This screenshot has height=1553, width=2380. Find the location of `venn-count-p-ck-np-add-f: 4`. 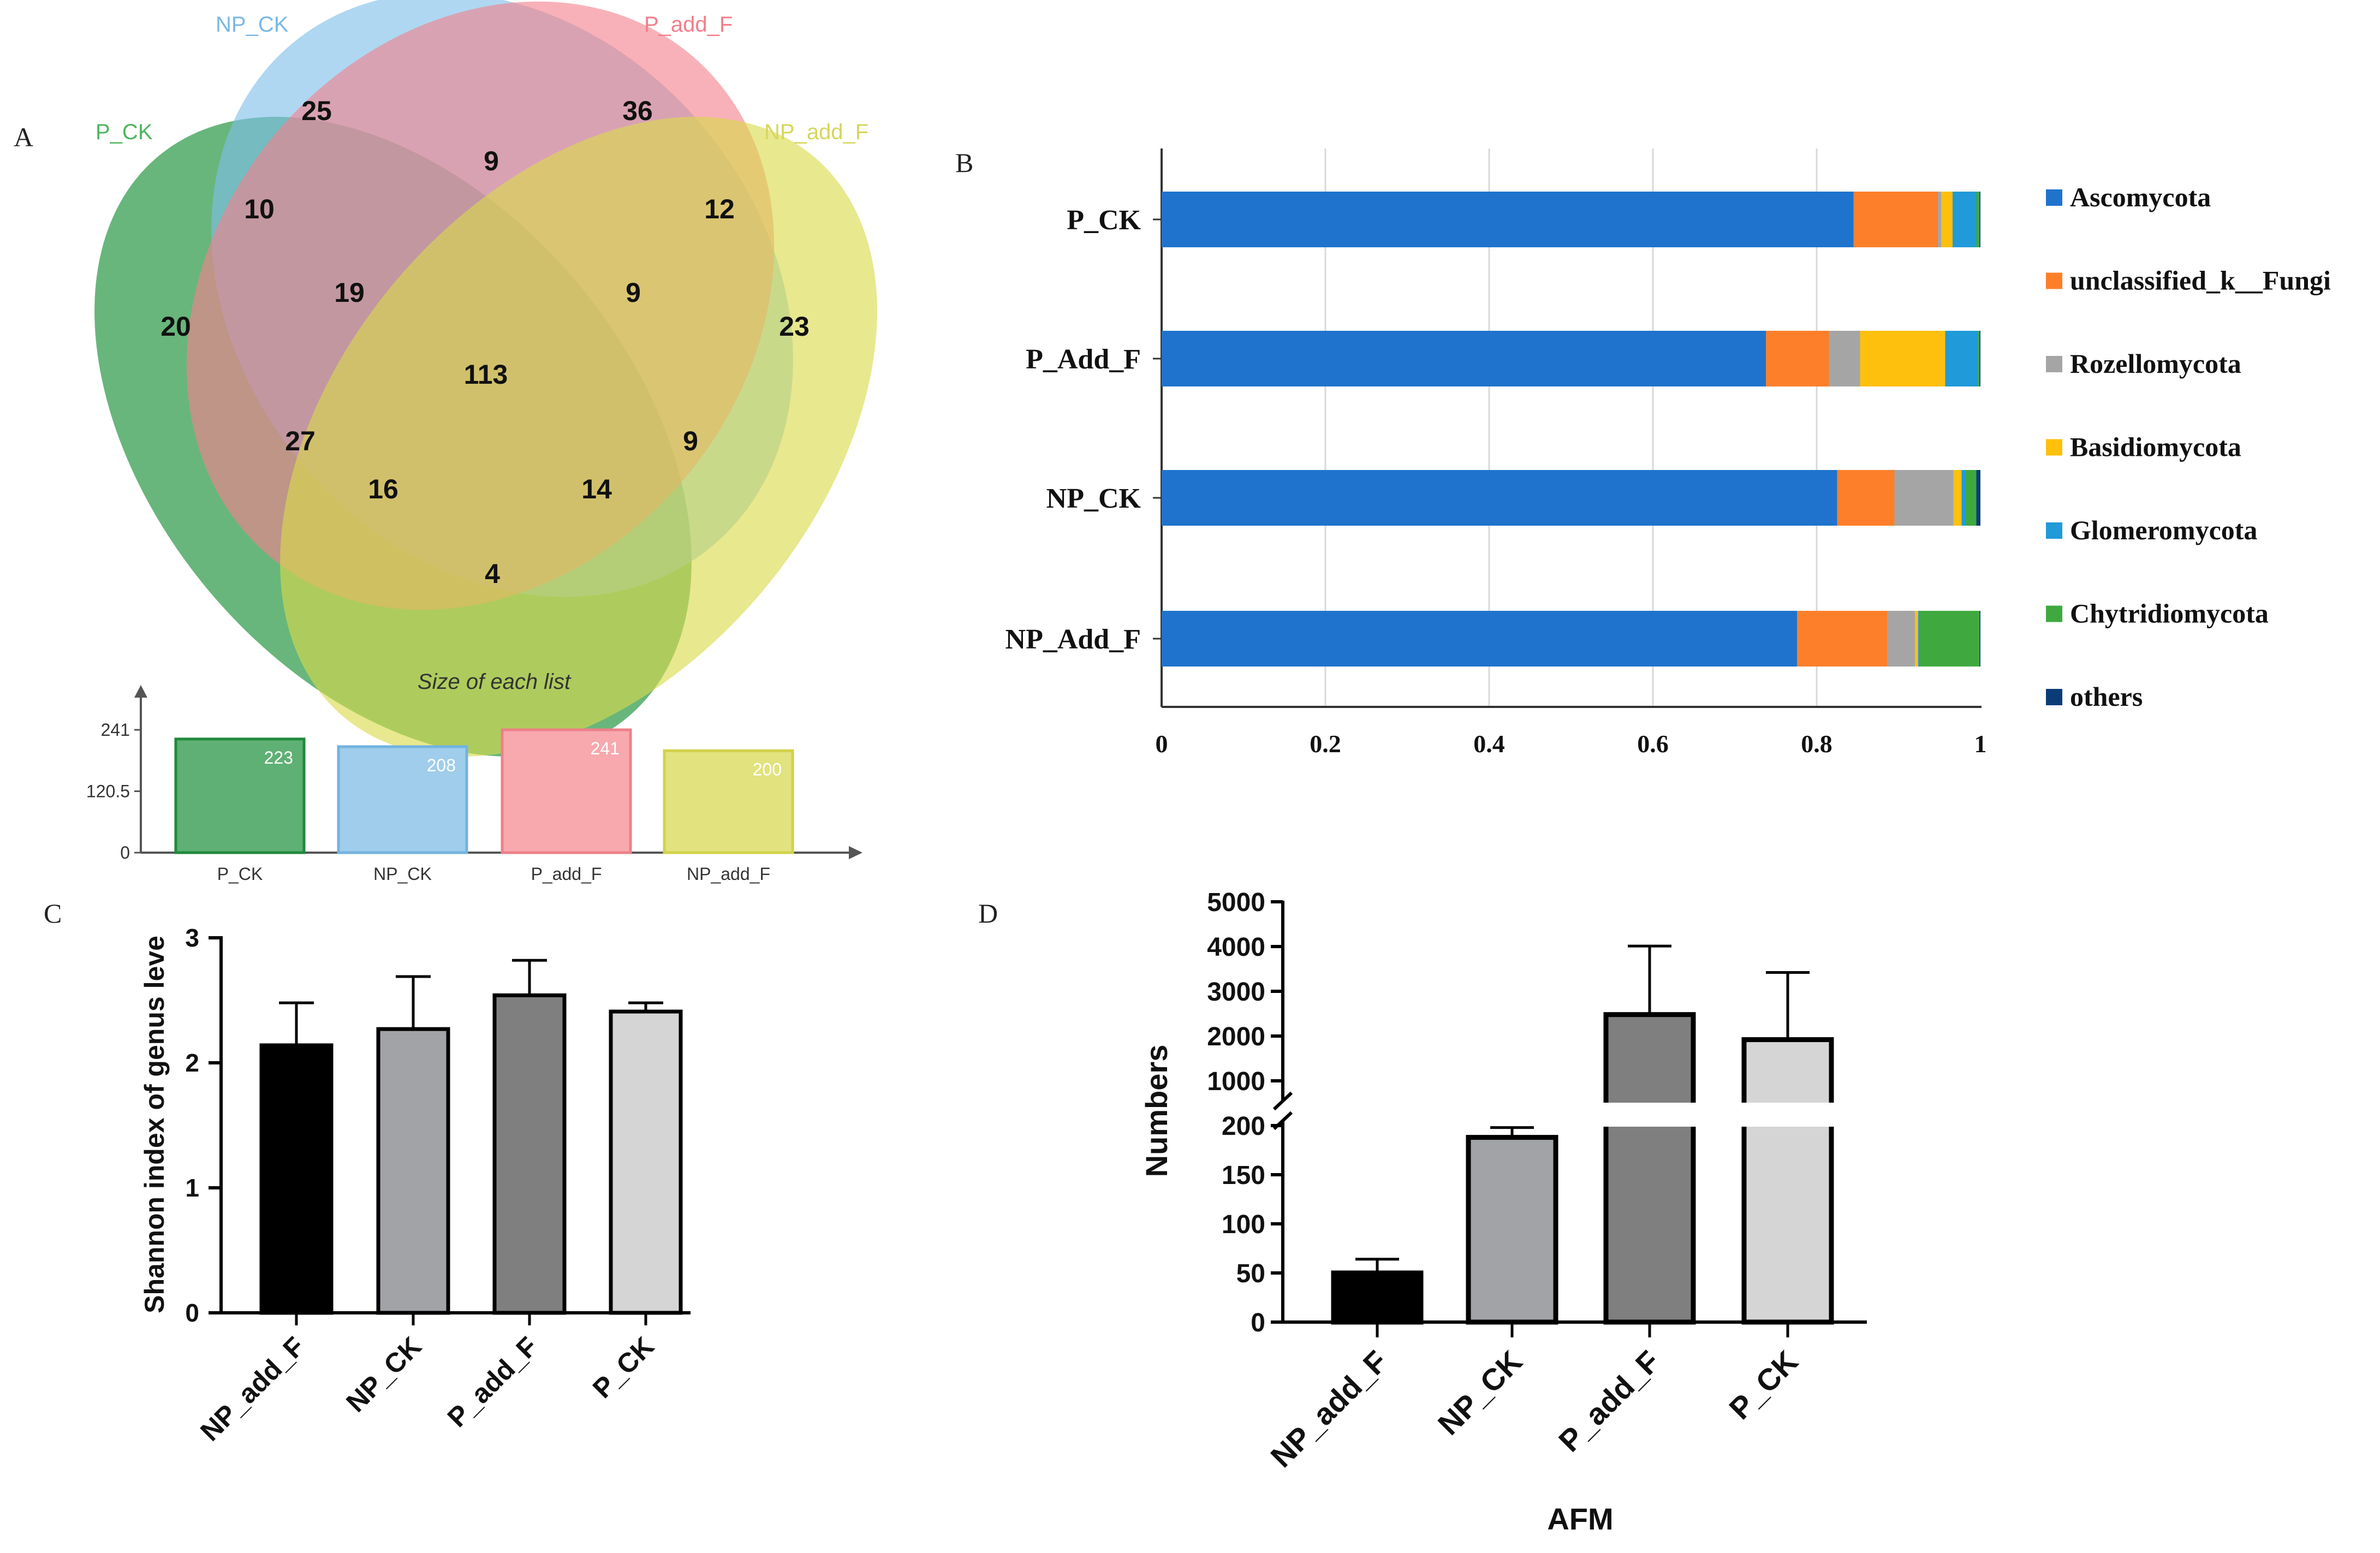

venn-count-p-ck-np-add-f: 4 is located at coordinates (492, 573).